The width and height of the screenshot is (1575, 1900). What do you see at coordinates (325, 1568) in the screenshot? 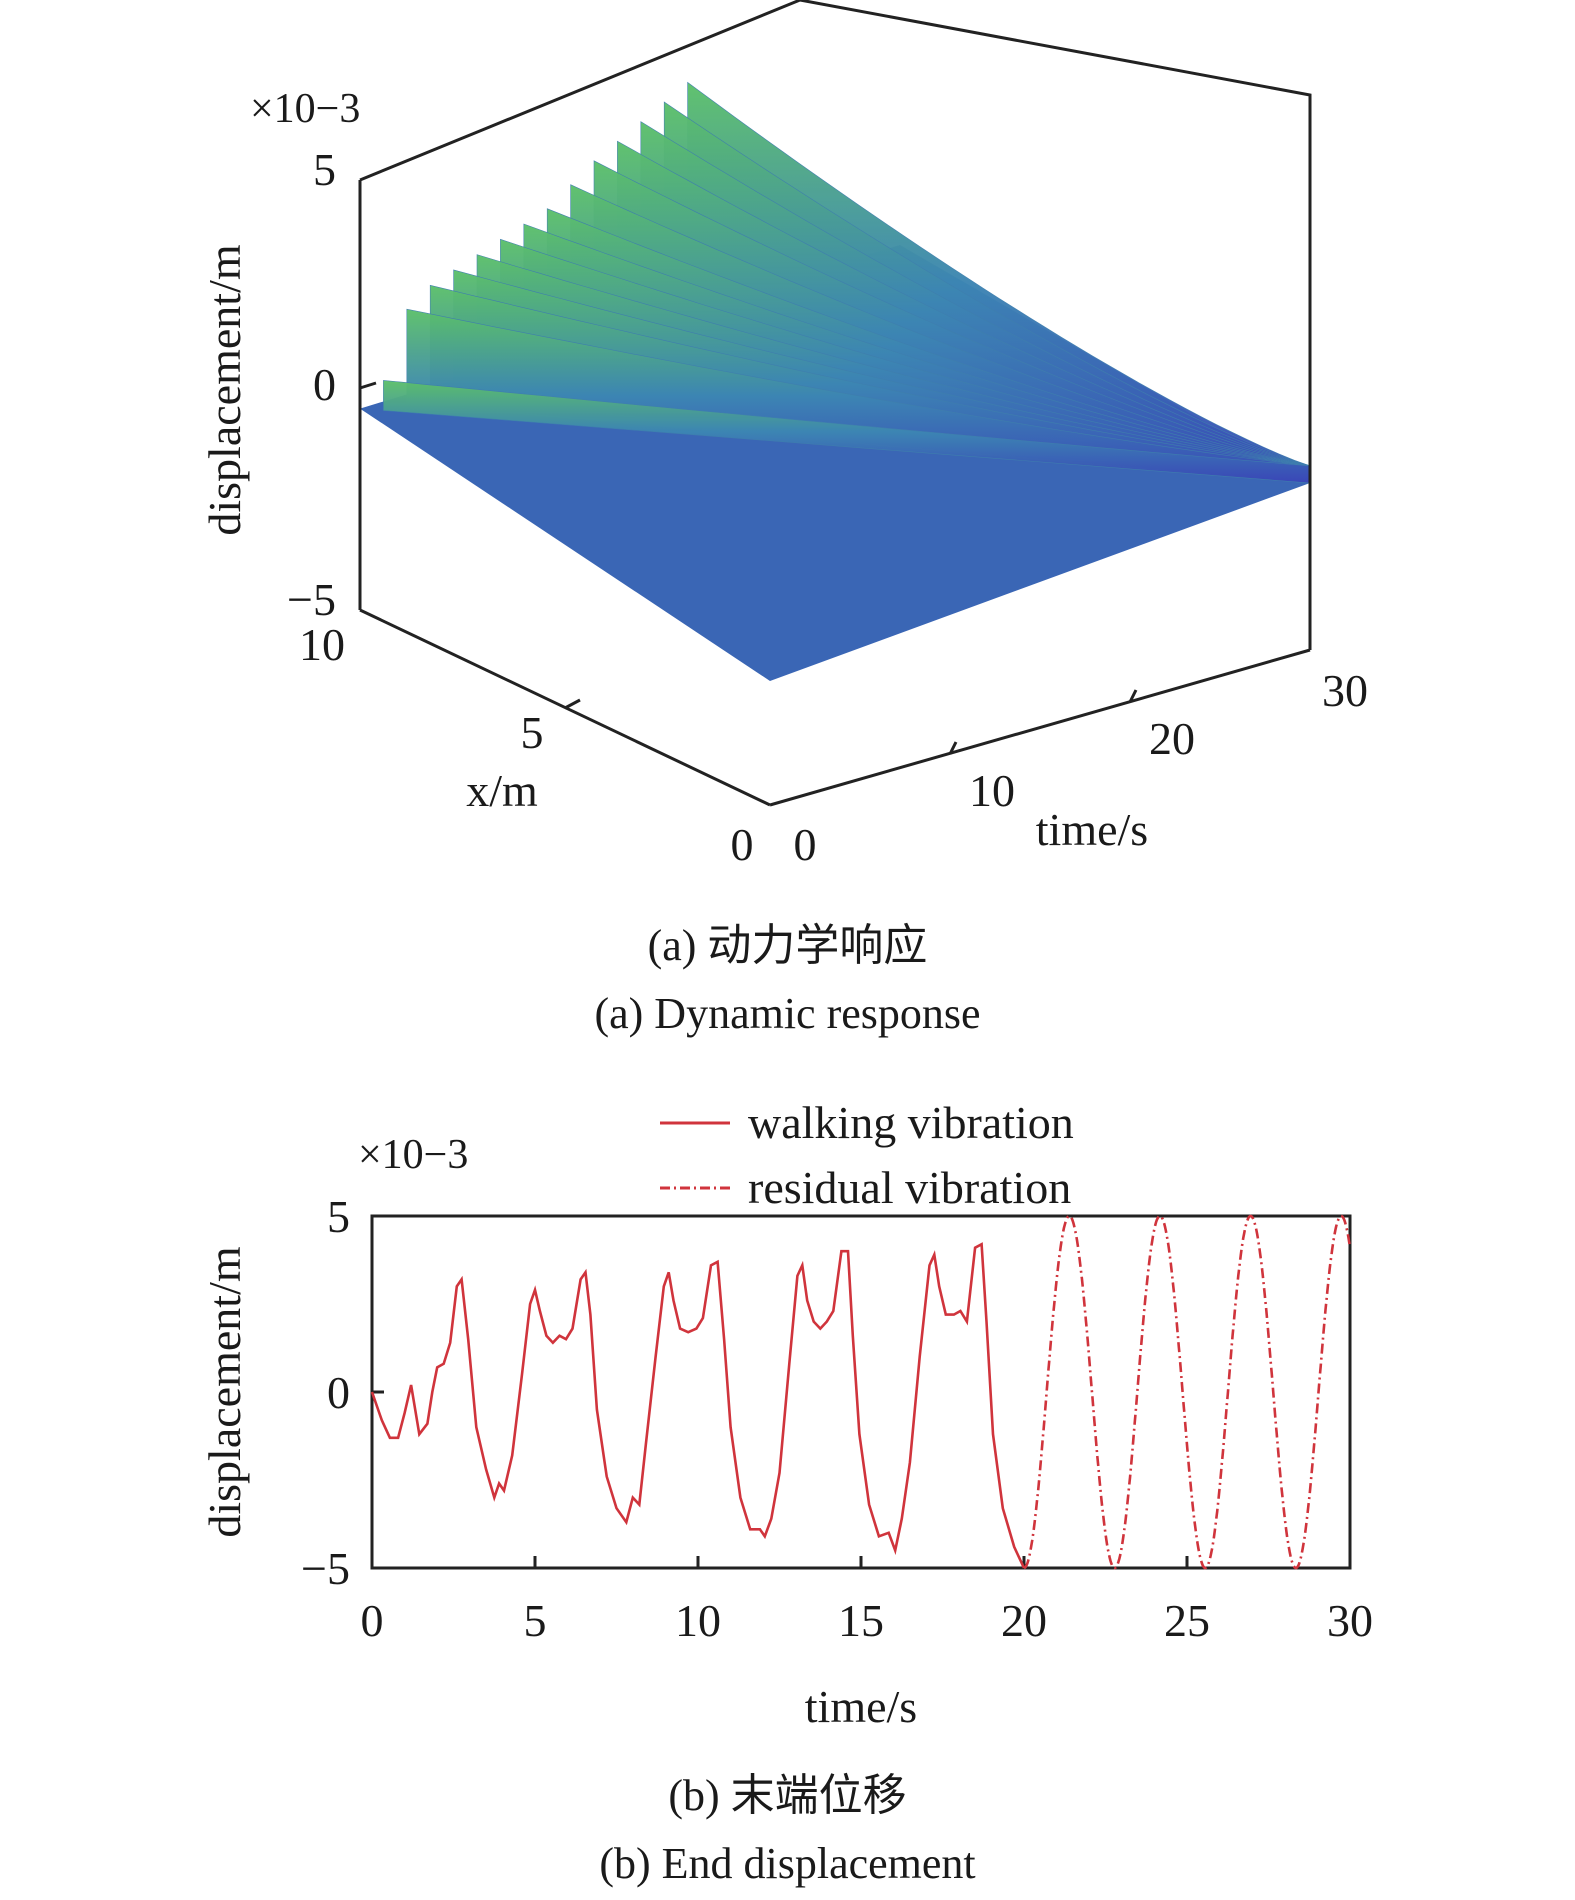
I see `y-tick-label: −5` at bounding box center [325, 1568].